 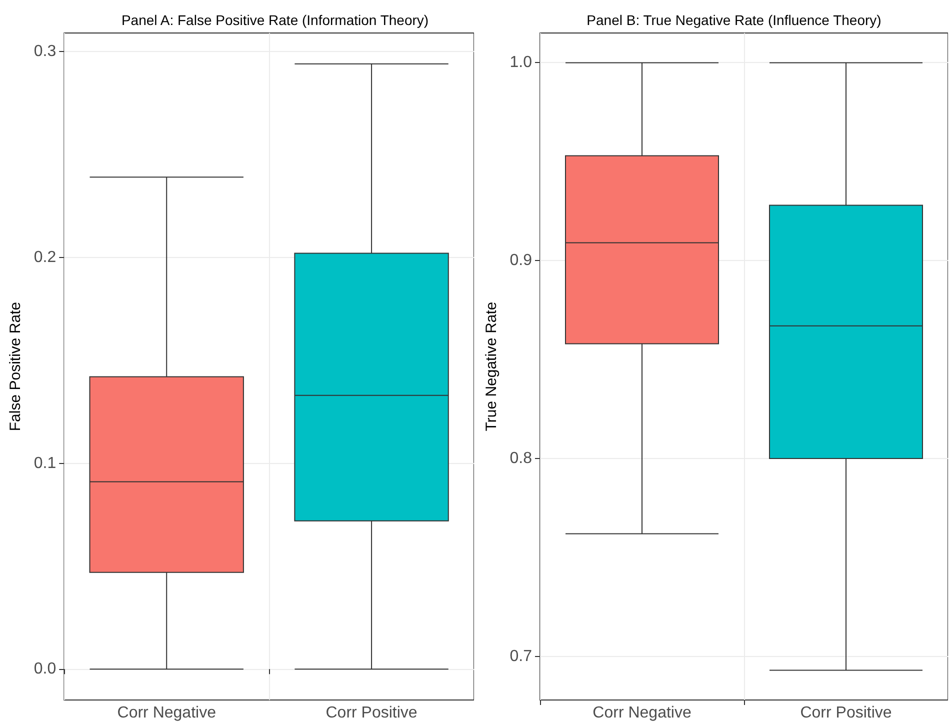 I want to click on y-axis-title: False Positive Rate, so click(x=15, y=367).